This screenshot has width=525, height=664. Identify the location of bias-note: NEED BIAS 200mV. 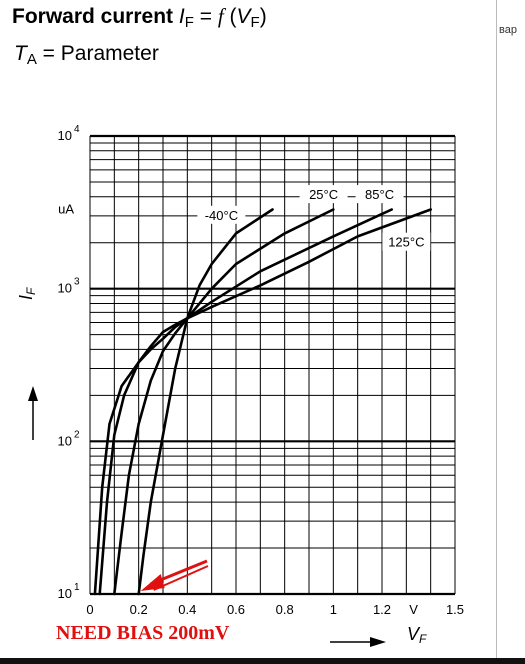
(143, 633).